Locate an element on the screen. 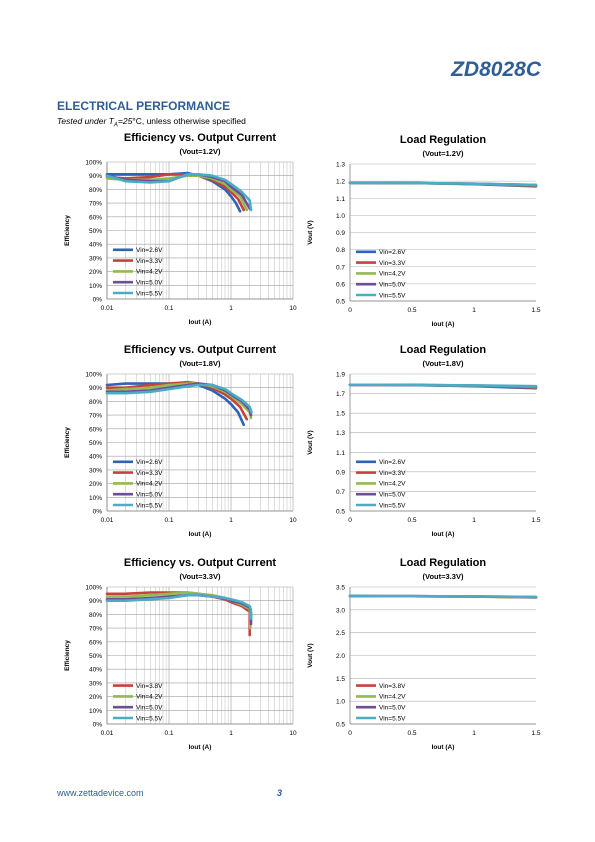 This screenshot has width=595, height=842. y-tick-label: 0% is located at coordinates (98, 512).